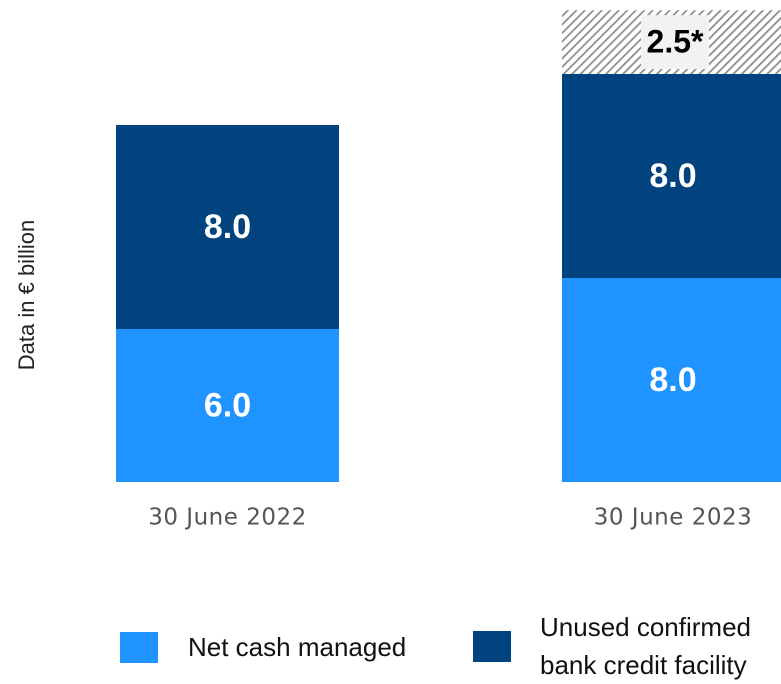 This screenshot has height=684, width=781. Describe the element at coordinates (227, 518) in the screenshot. I see `x-tick-label: 30 June 2022` at that location.